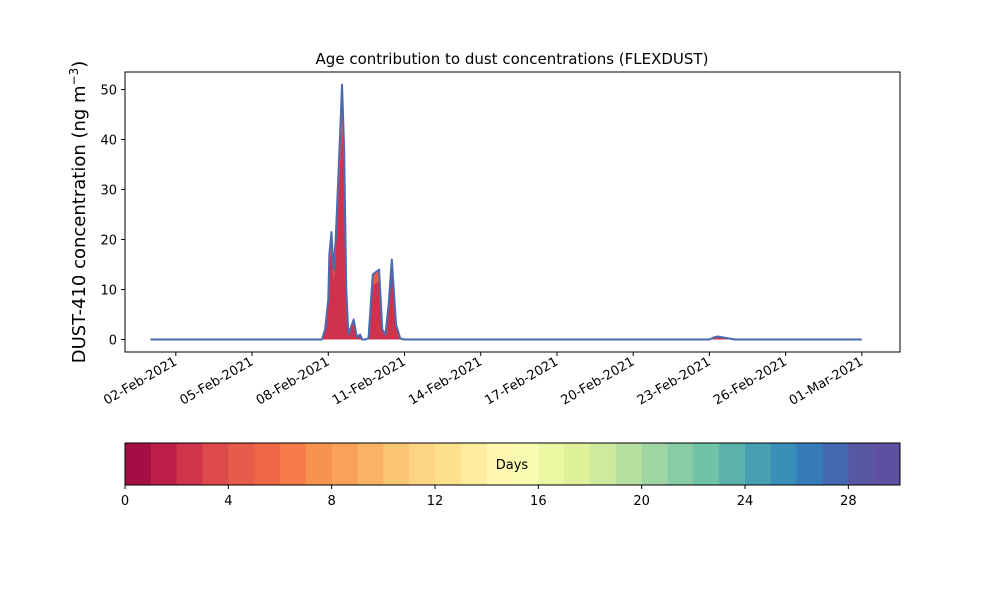  Describe the element at coordinates (108, 91) in the screenshot. I see `y-tick-label: 50` at that location.